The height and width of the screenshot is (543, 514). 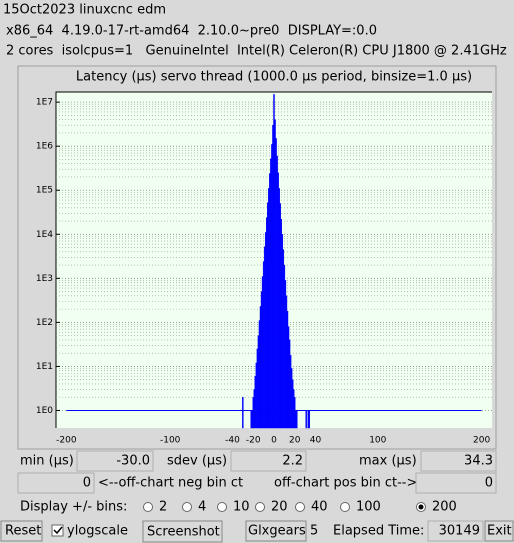 I want to click on x-tick-label: 0, so click(x=274, y=441).